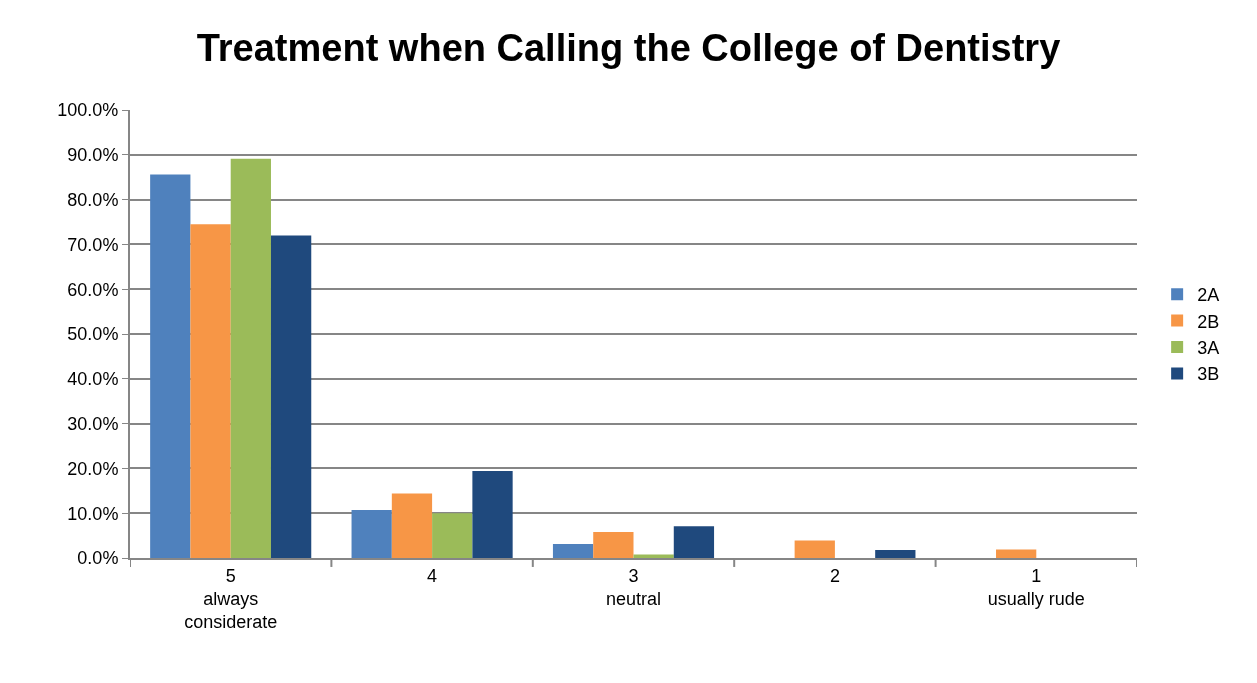 The image size is (1257, 683). Describe the element at coordinates (432, 575) in the screenshot. I see `x-tick-label: 4` at that location.